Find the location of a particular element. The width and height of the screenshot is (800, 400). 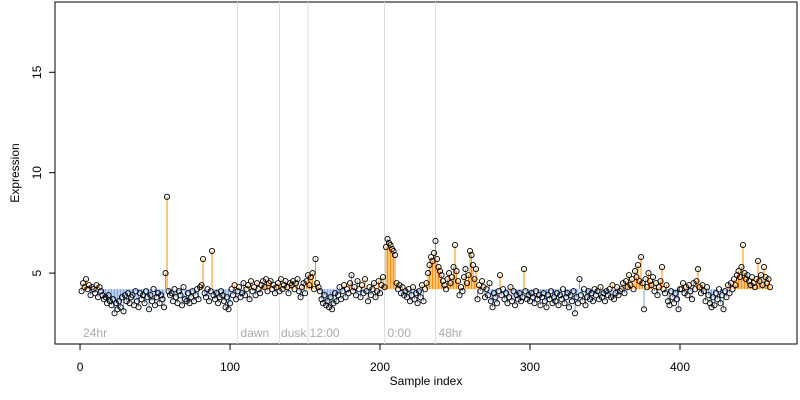

y-tick-label: 10 is located at coordinates (37, 173).